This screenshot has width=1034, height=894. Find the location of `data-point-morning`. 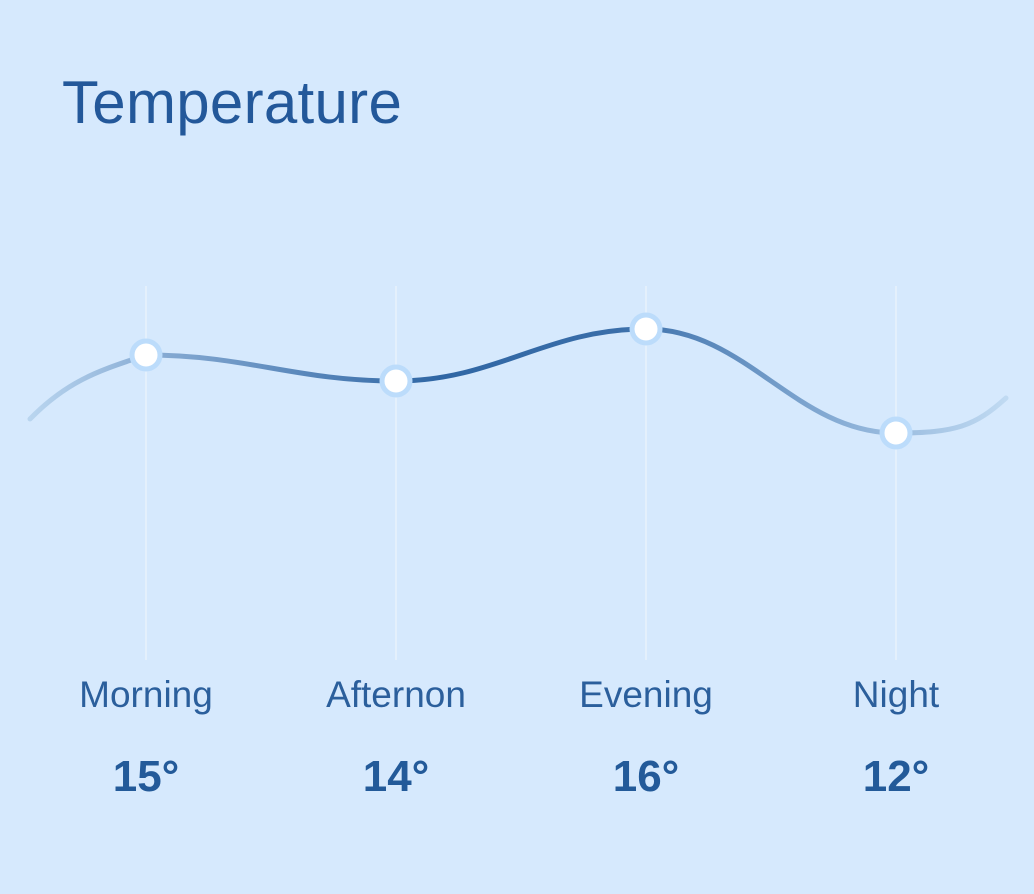

data-point-morning is located at coordinates (146, 355).